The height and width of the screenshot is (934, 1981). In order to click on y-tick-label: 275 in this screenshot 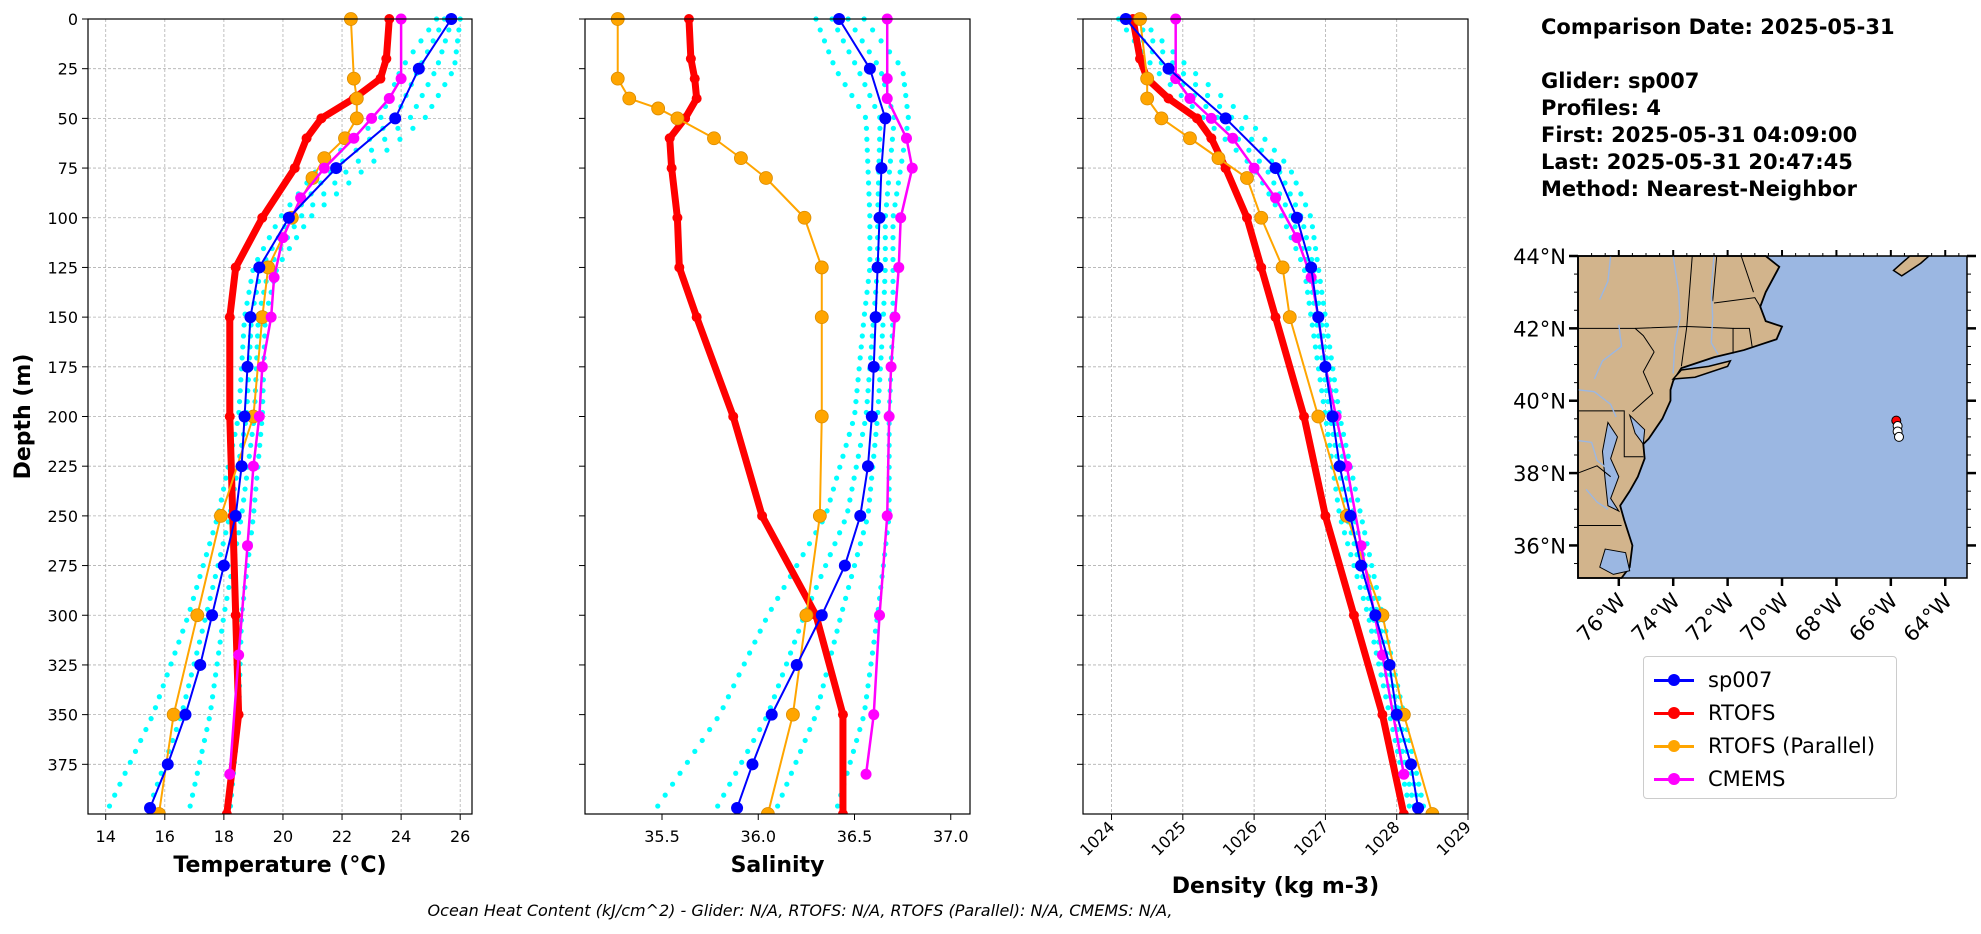, I will do `click(62, 566)`.